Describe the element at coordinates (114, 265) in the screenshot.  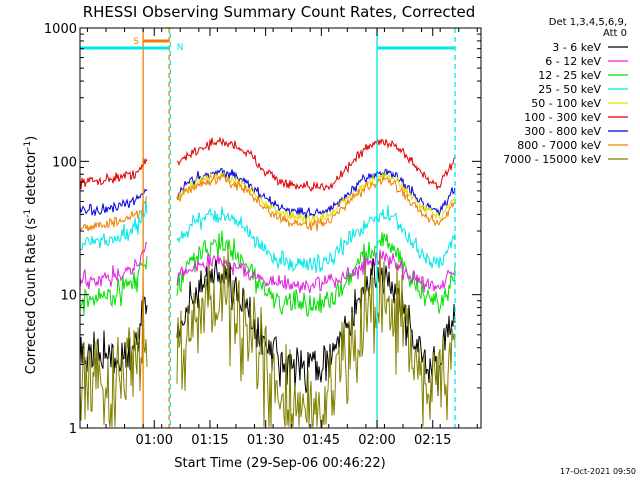
I see `curve-6-12-kev-seg1` at that location.